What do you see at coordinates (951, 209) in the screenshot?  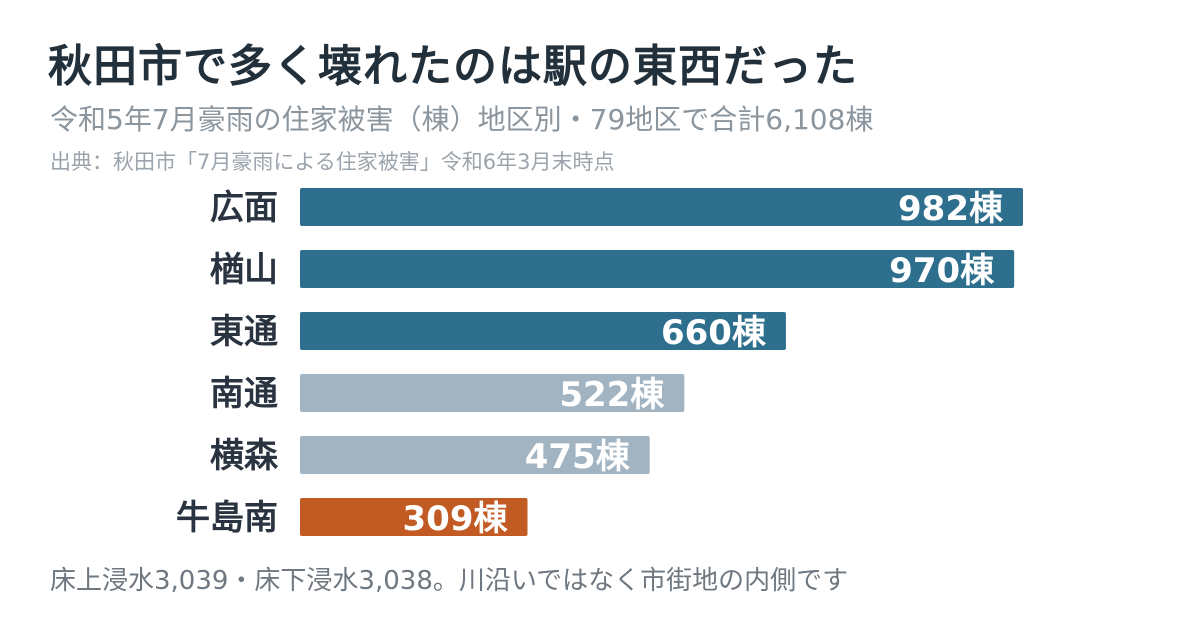 I see `value-label: 982棟` at bounding box center [951, 209].